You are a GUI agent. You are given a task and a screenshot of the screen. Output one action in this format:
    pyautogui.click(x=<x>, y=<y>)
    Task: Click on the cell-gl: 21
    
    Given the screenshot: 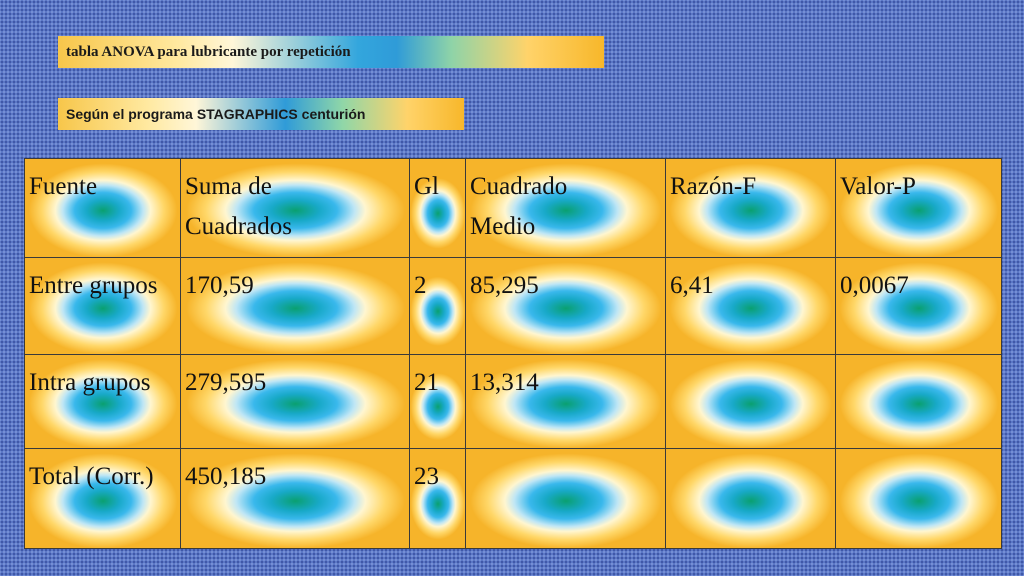 What is the action you would take?
    pyautogui.click(x=437, y=401)
    